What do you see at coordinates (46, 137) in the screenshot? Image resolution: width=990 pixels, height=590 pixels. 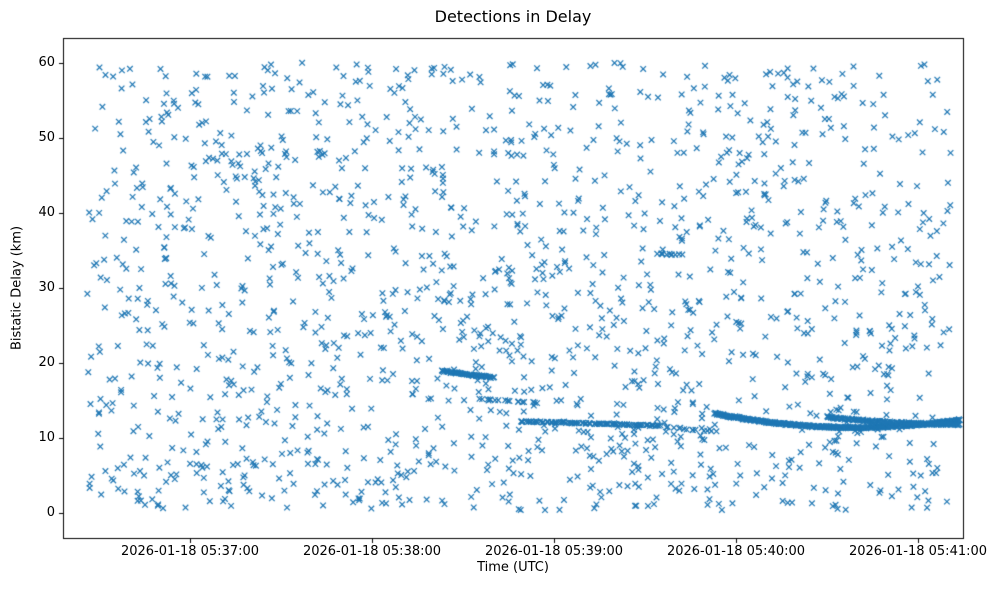 I see `y-tick-label: 50` at bounding box center [46, 137].